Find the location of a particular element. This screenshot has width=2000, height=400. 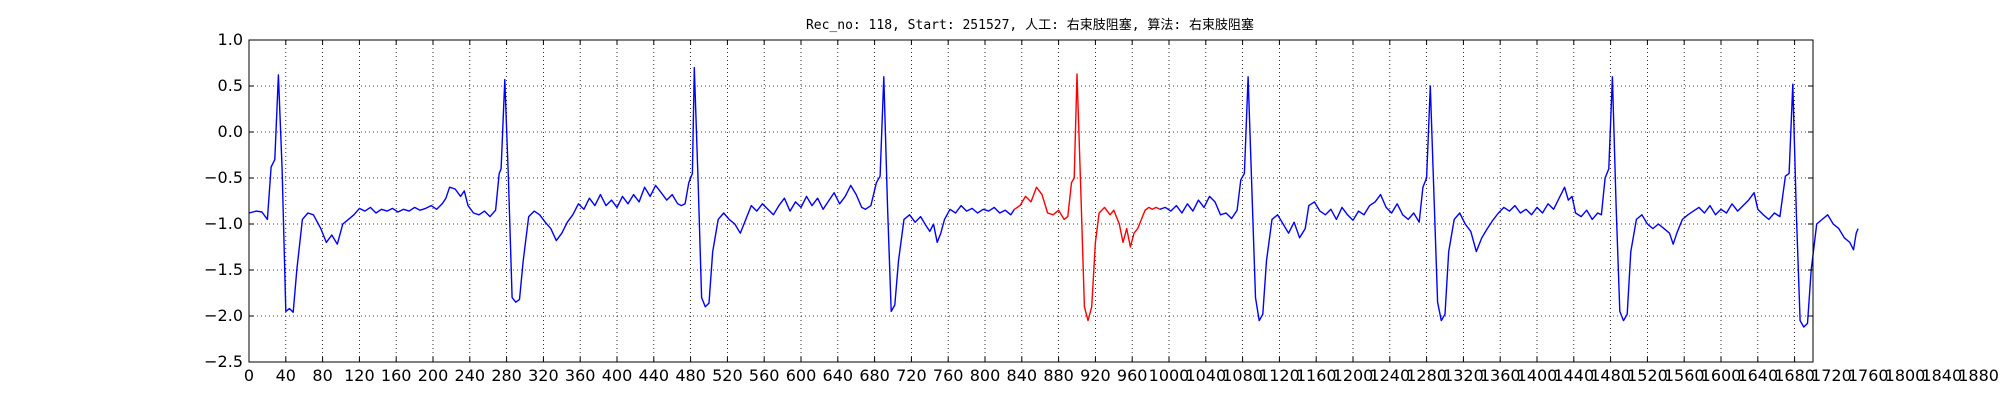

x-tick-label: 240 is located at coordinates (470, 375).